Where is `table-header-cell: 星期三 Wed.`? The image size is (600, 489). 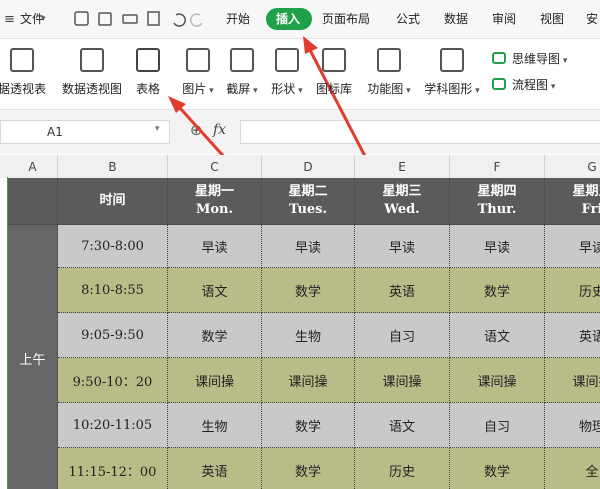 table-header-cell: 星期三 Wed. is located at coordinates (402, 201).